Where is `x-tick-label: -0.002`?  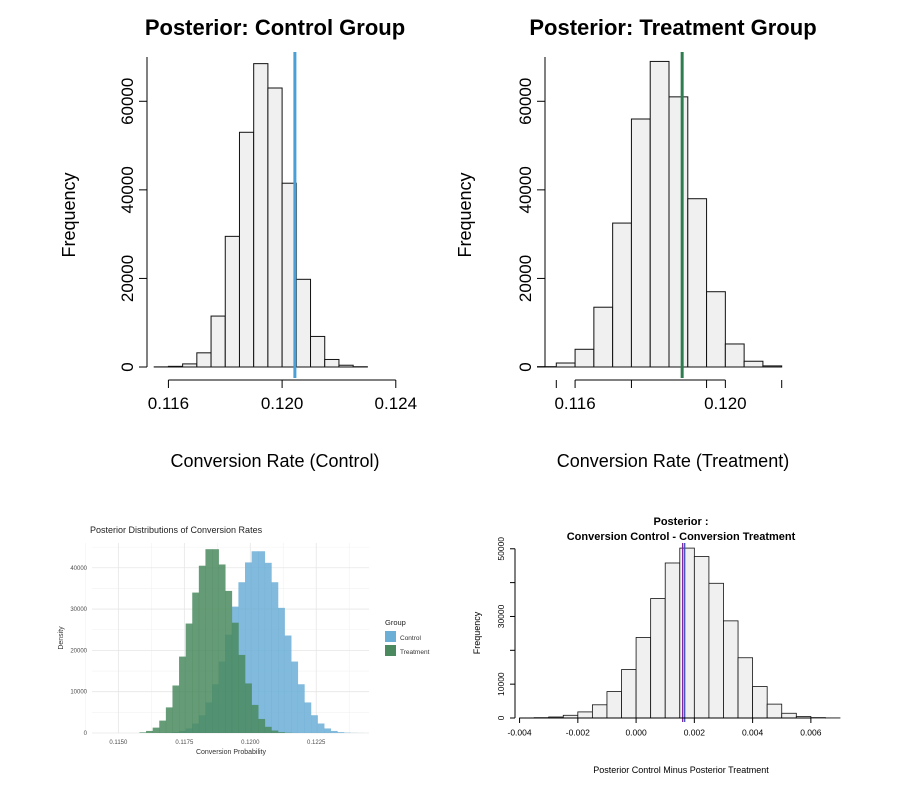
x-tick-label: -0.002 is located at coordinates (578, 733).